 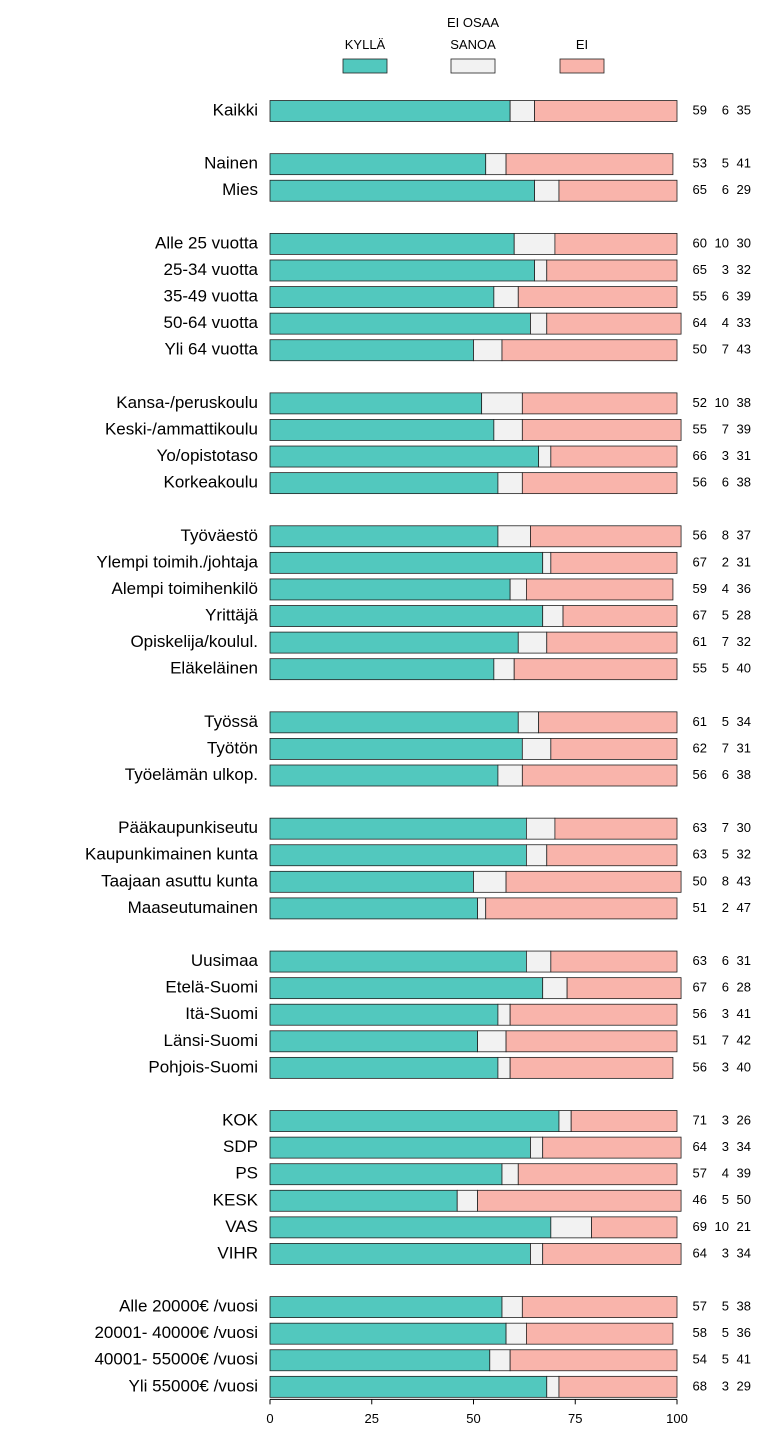 I want to click on value-label: 60, so click(x=700, y=242).